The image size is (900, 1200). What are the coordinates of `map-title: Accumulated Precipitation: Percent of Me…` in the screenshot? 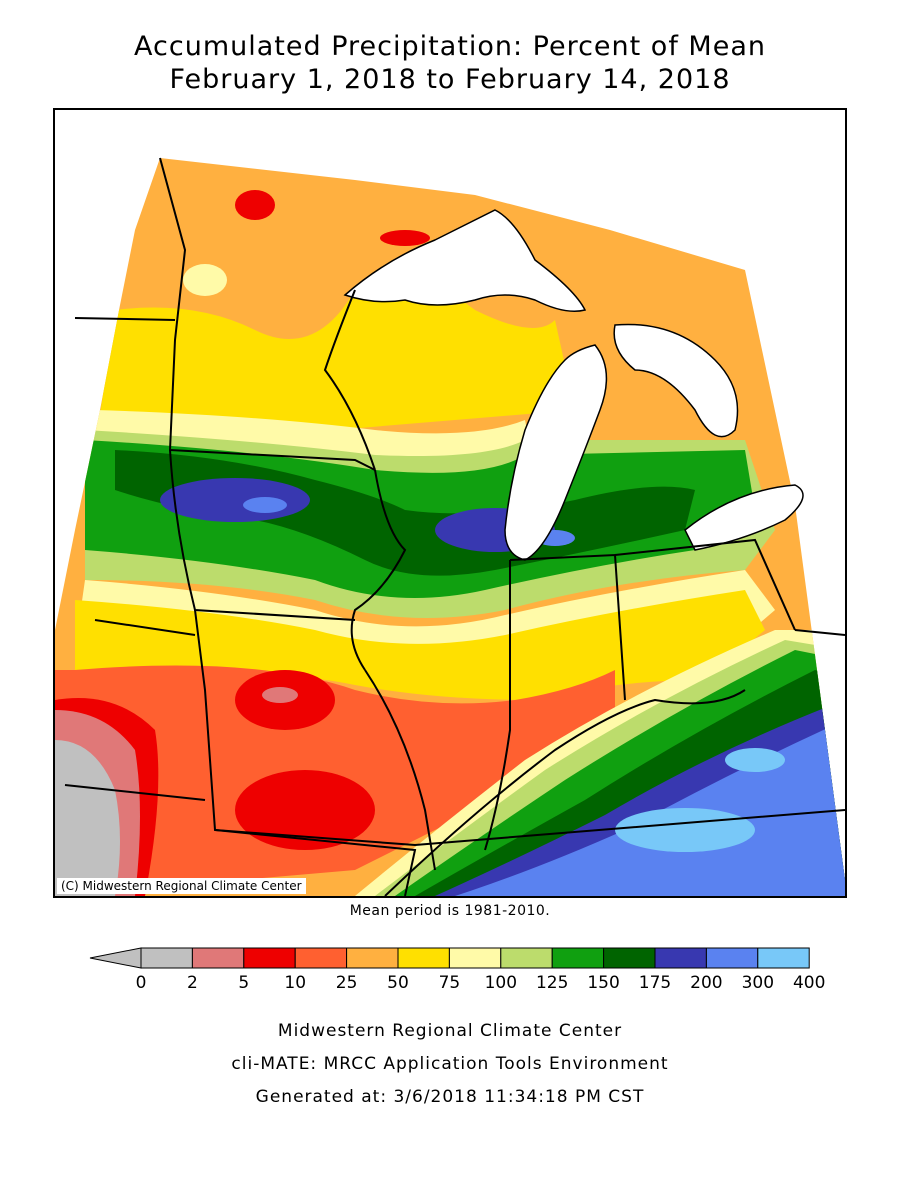 It's located at (450, 46).